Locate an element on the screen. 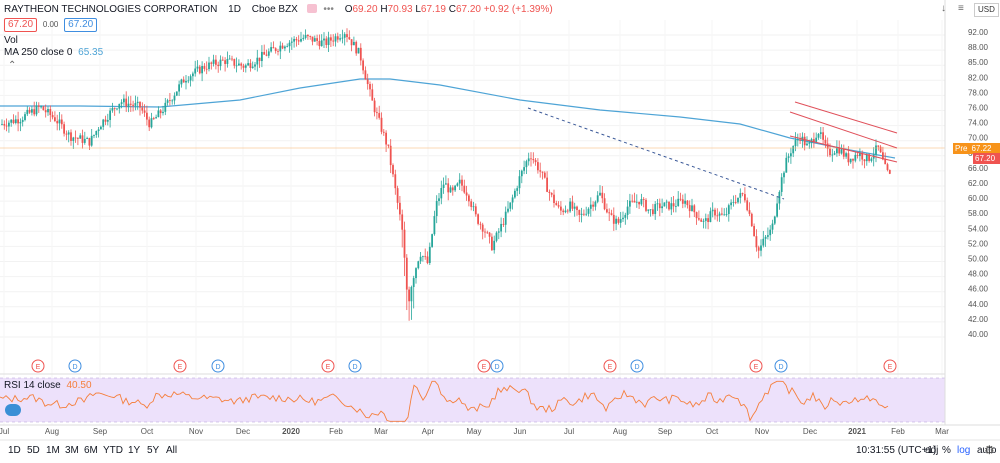 This screenshot has width=1000, height=463. download-icon: ↓ is located at coordinates (943, 8).